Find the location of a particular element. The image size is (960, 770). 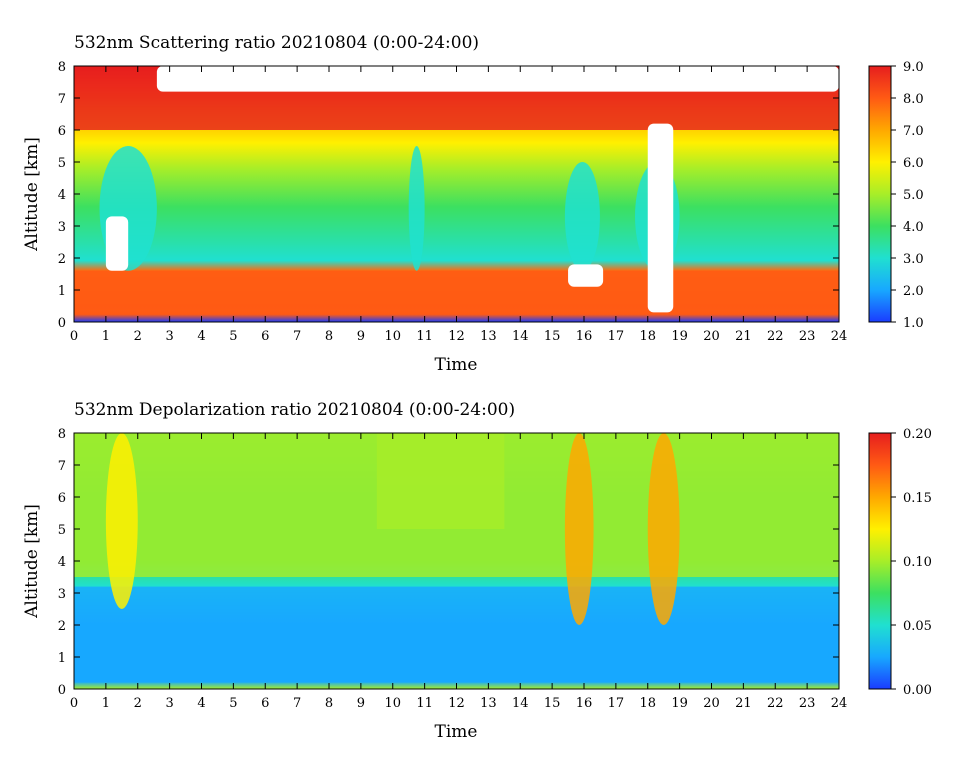

colorbar-tick-label: 7.0 is located at coordinates (913, 131).